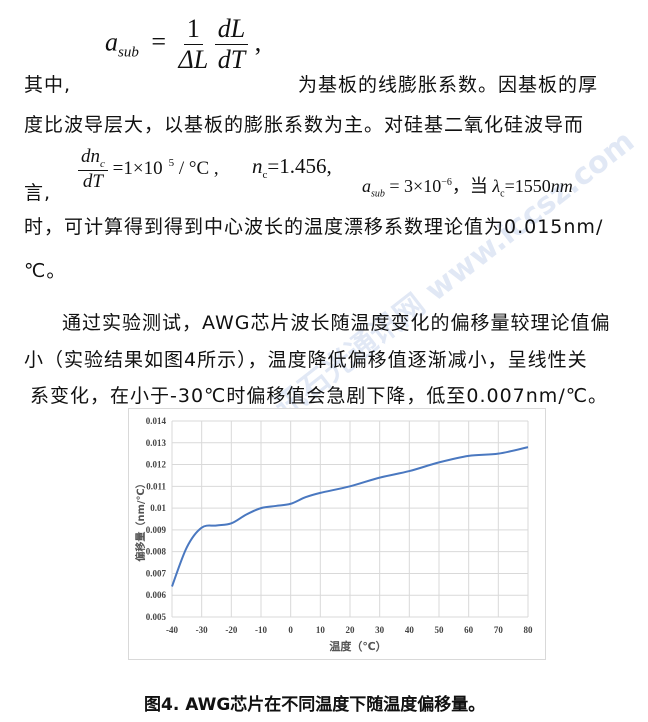 The width and height of the screenshot is (648, 722). I want to click on text-line: 其中,, so click(48, 85).